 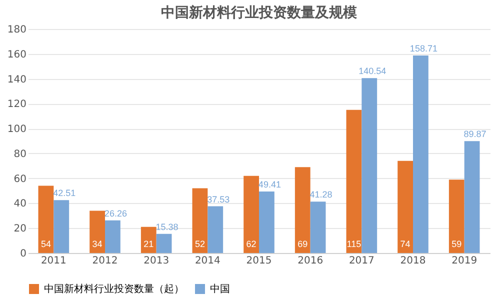 I want to click on data-label: 54, so click(x=45, y=244).